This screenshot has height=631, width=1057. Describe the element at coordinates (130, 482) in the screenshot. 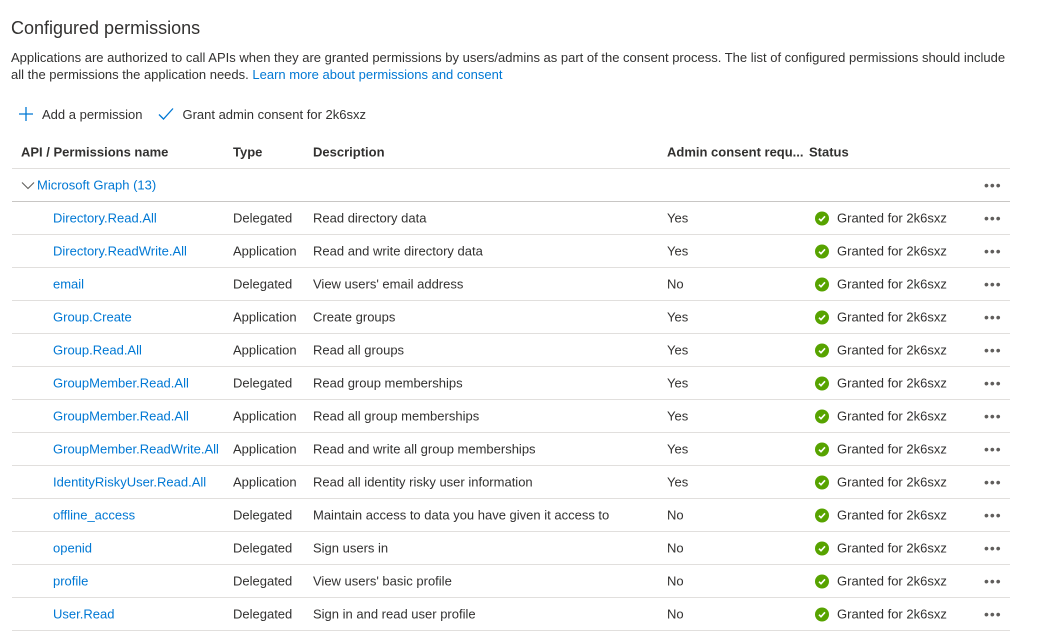

I see `permission-name-link: IdentityRiskyUser.Read.All` at that location.